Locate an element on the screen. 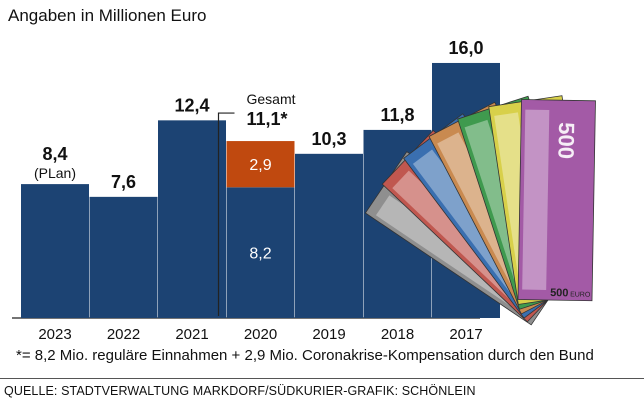 The height and width of the screenshot is (407, 644). bar-2023 is located at coordinates (55, 251).